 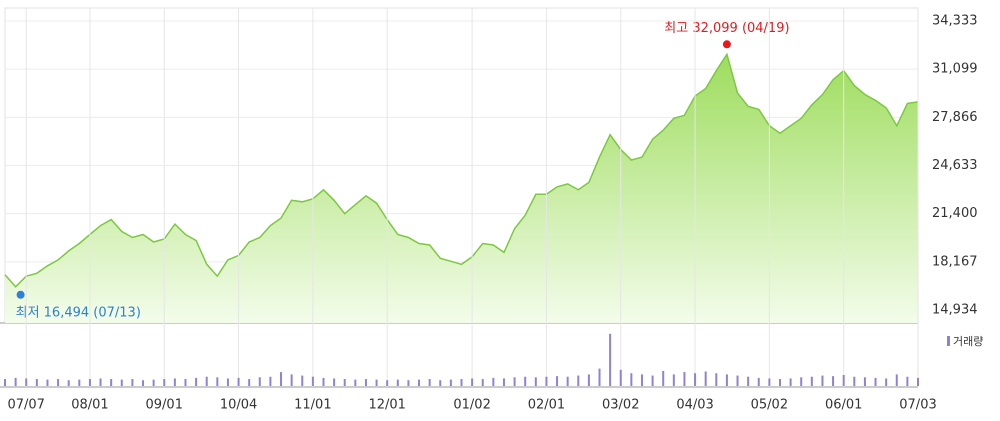 What do you see at coordinates (917, 405) in the screenshot?
I see `x-tick-label: 07/03` at bounding box center [917, 405].